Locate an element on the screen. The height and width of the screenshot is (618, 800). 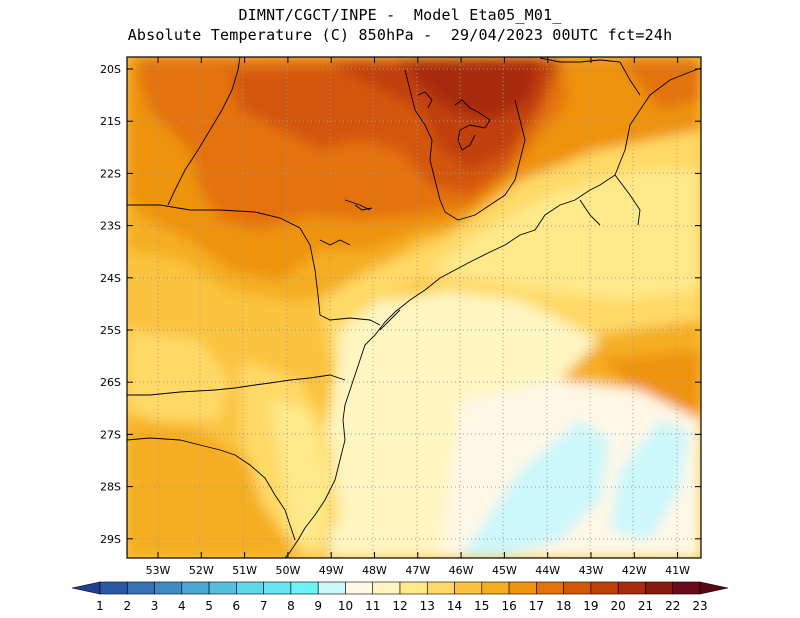
lon-label: 41W is located at coordinates (677, 570).